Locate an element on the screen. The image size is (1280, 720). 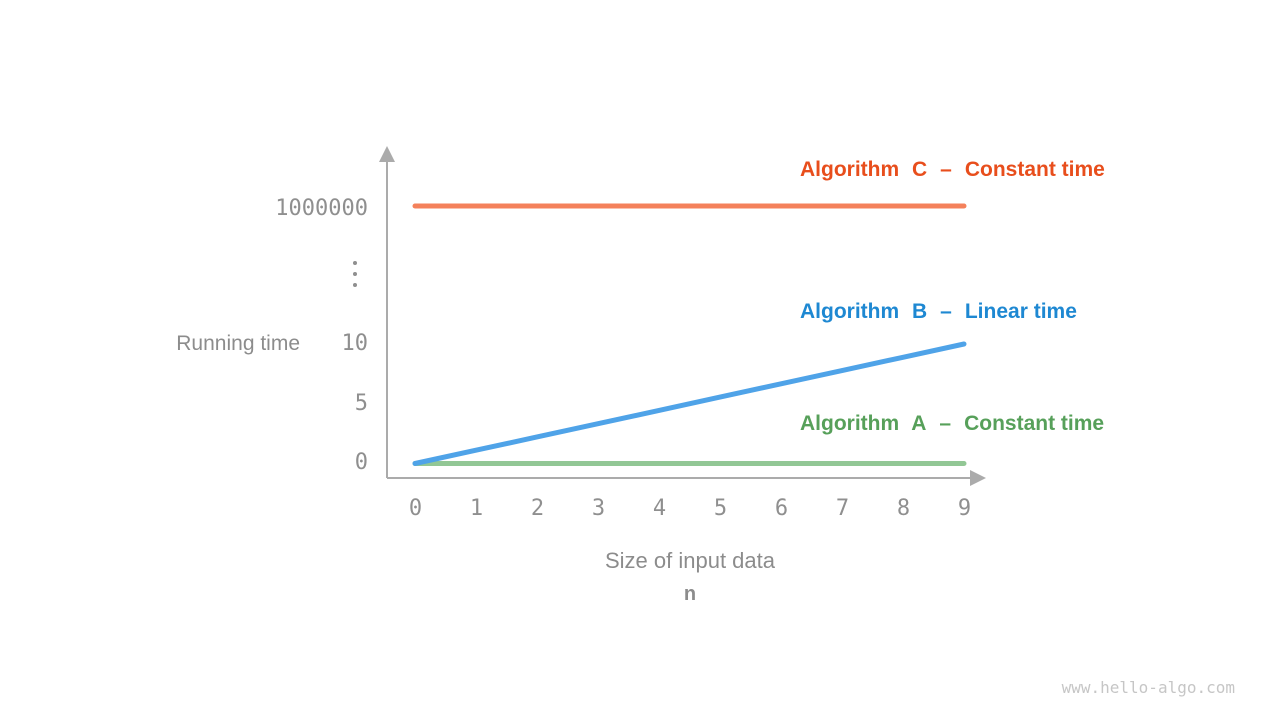
legend-series-name: Algorithm B is located at coordinates (864, 311).